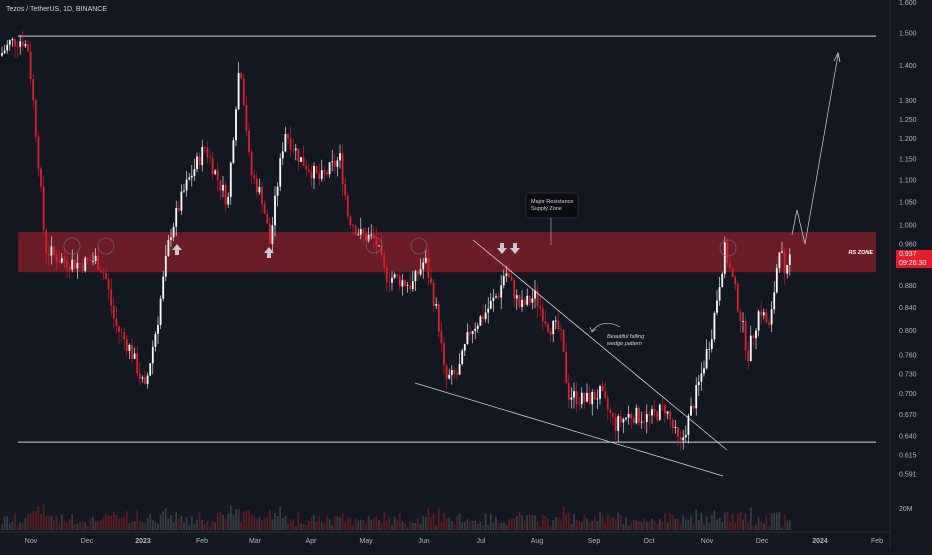 The image size is (932, 555). I want to click on resistance-note-line1: Major Resistance, so click(552, 202).